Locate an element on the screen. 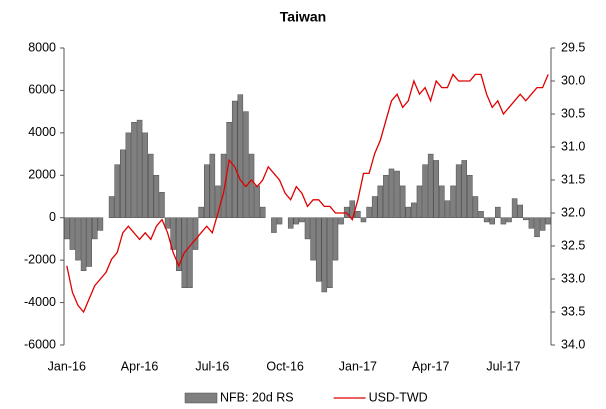 The width and height of the screenshot is (606, 409). y-tick-label: 8000 is located at coordinates (42, 47).